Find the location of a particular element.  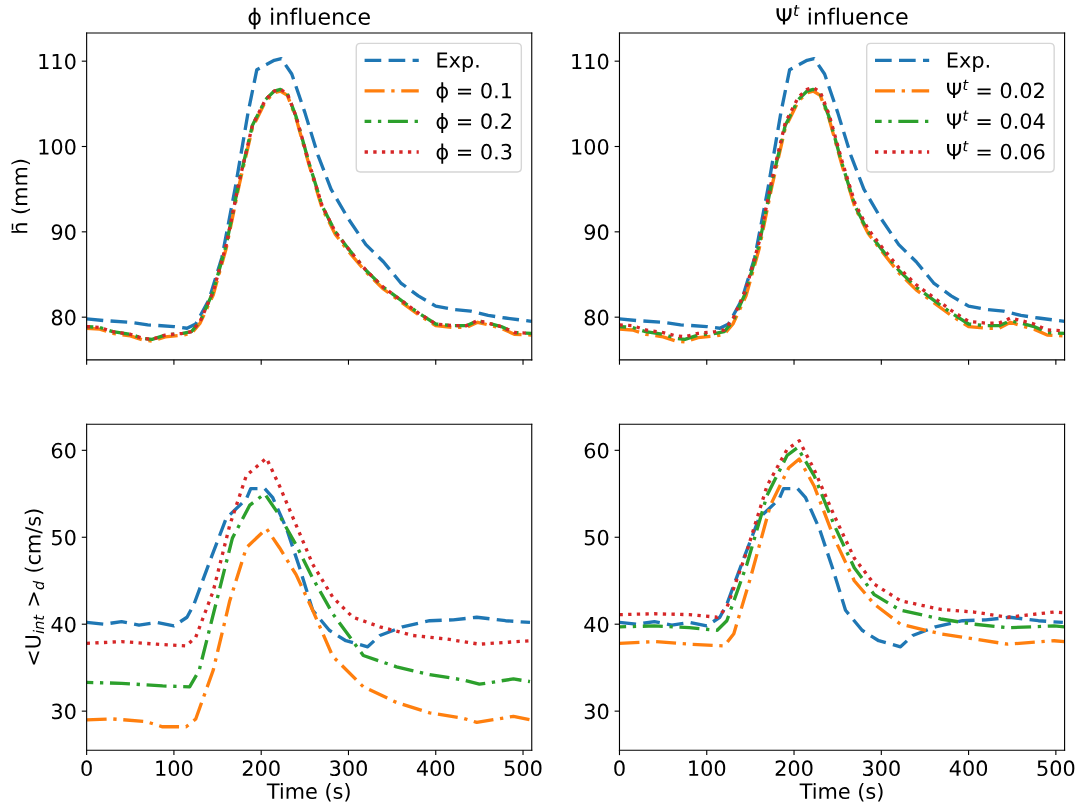

legend-label: Ψ$^{t}$ = 0.02 is located at coordinates (995, 89).